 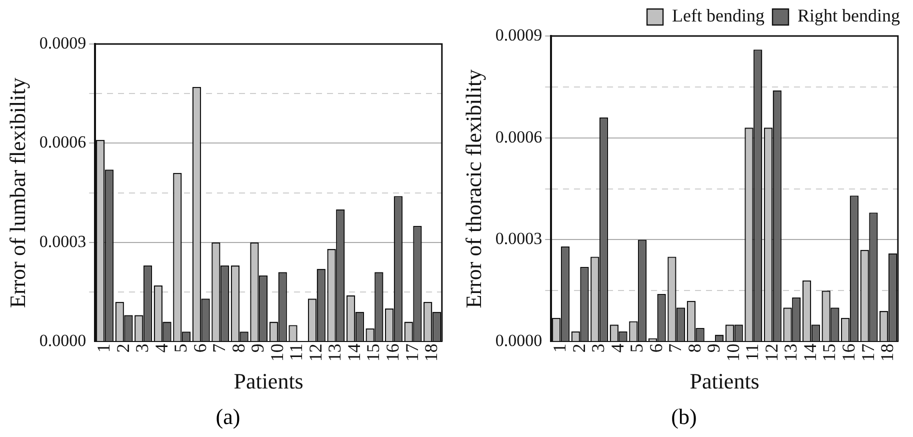 What do you see at coordinates (684, 417) in the screenshot?
I see `text: (b)` at bounding box center [684, 417].